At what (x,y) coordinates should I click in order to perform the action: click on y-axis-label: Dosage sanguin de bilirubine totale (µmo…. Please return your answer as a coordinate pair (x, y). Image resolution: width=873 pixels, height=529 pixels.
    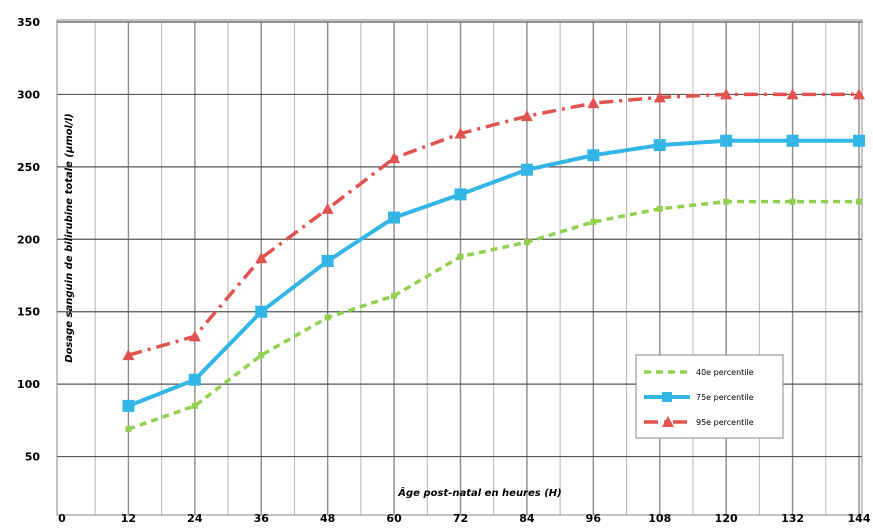
    Looking at the image, I should click on (69, 237).